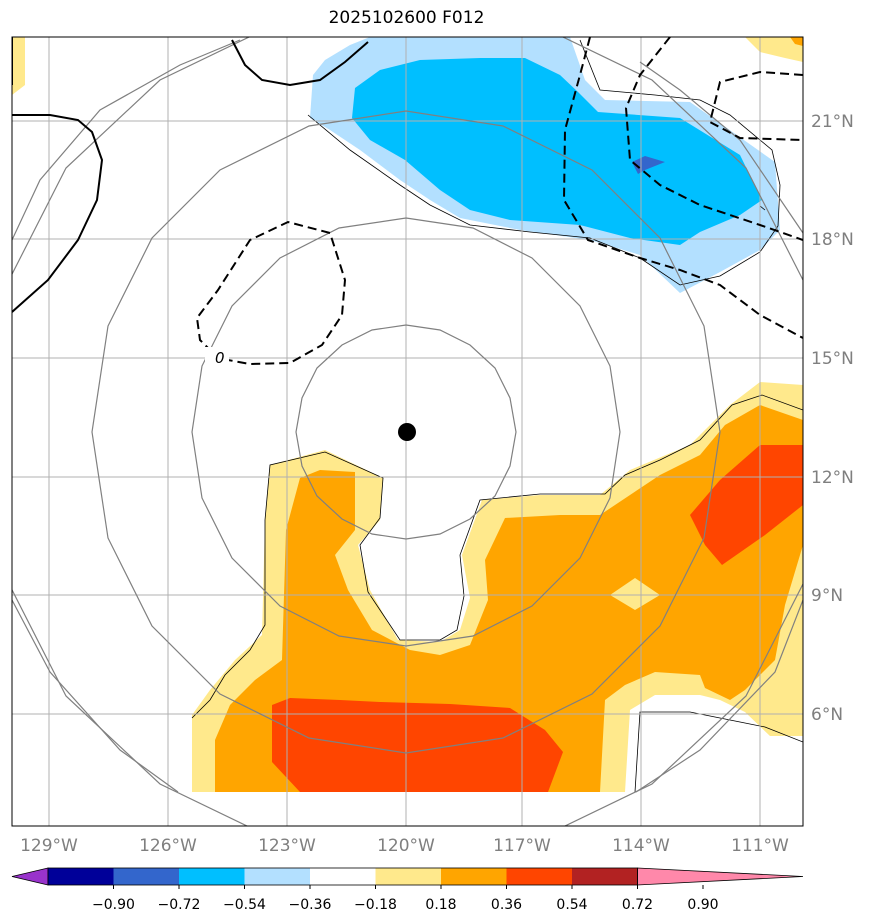  I want to click on lat-tick-label: 6°N, so click(827, 715).